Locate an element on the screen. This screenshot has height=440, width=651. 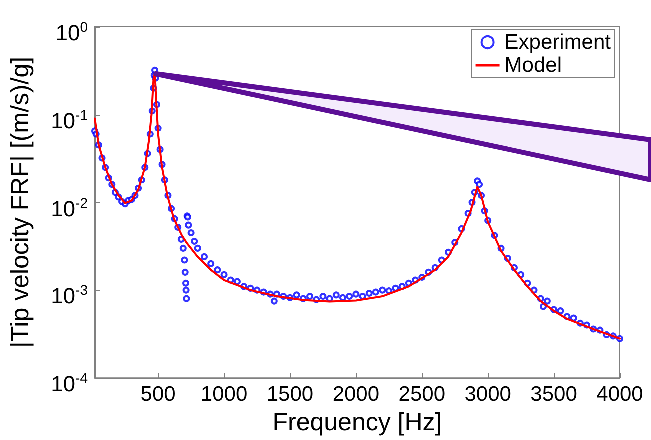
x-tick-label: 4000 is located at coordinates (620, 394).